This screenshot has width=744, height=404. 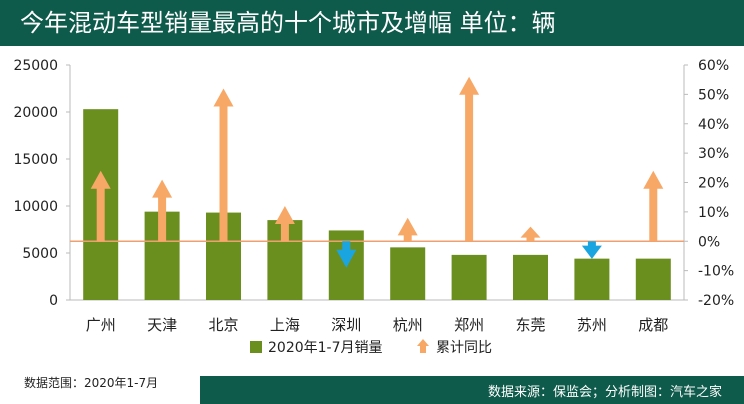 What do you see at coordinates (713, 95) in the screenshot?
I see `y-right-tick-label: 50%` at bounding box center [713, 95].